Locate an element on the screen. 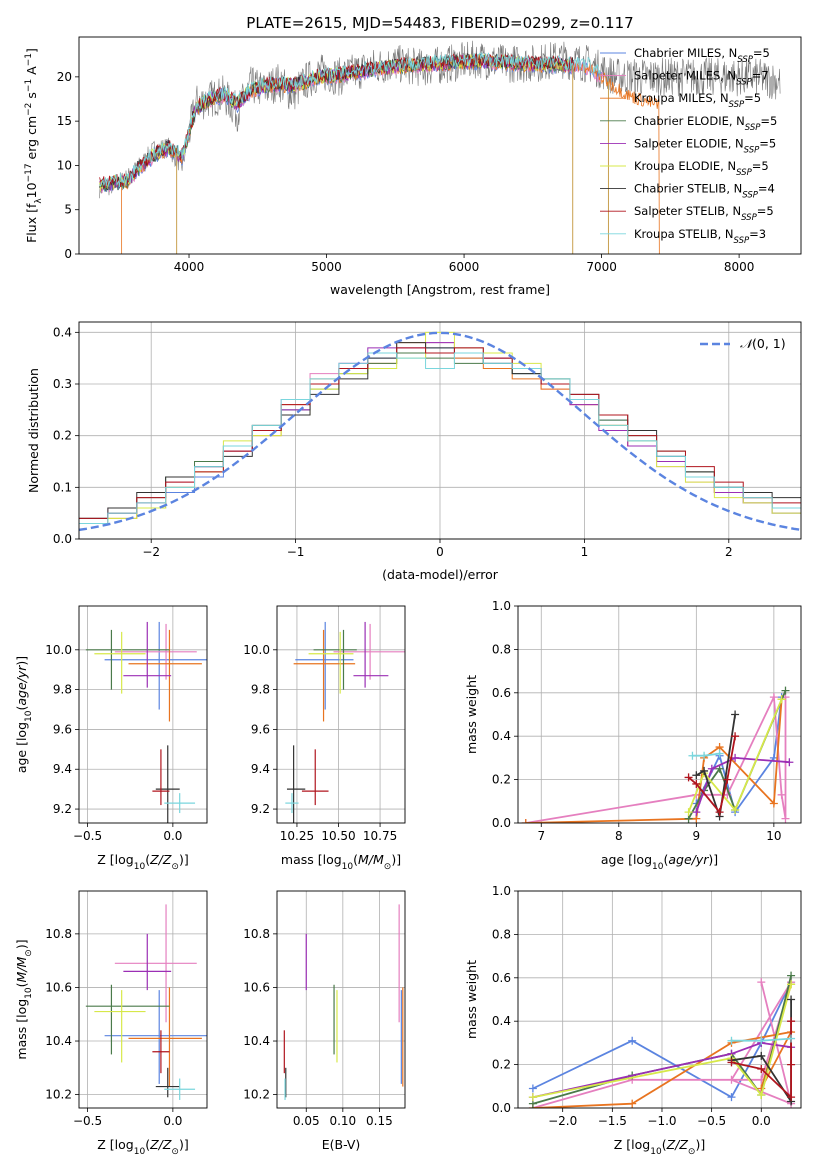 The width and height of the screenshot is (819, 1170). y-tick-label: 15 is located at coordinates (64, 121).